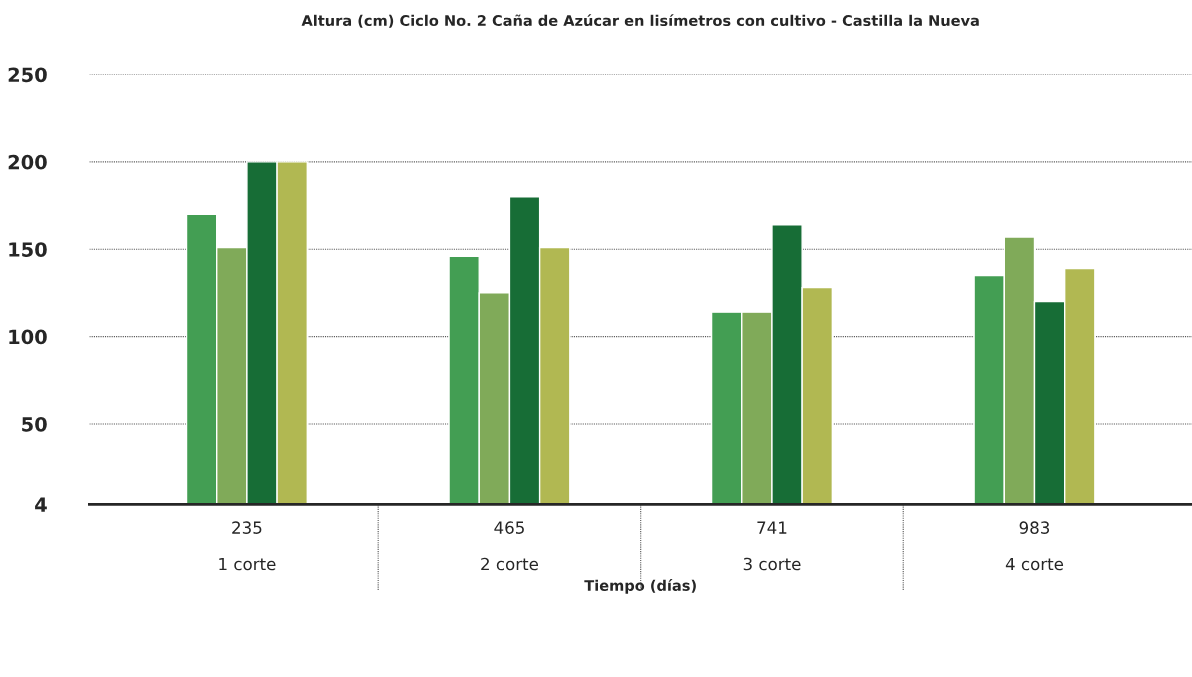 The image size is (1192, 677). I want to click on y-tick-label: 4, so click(41, 504).